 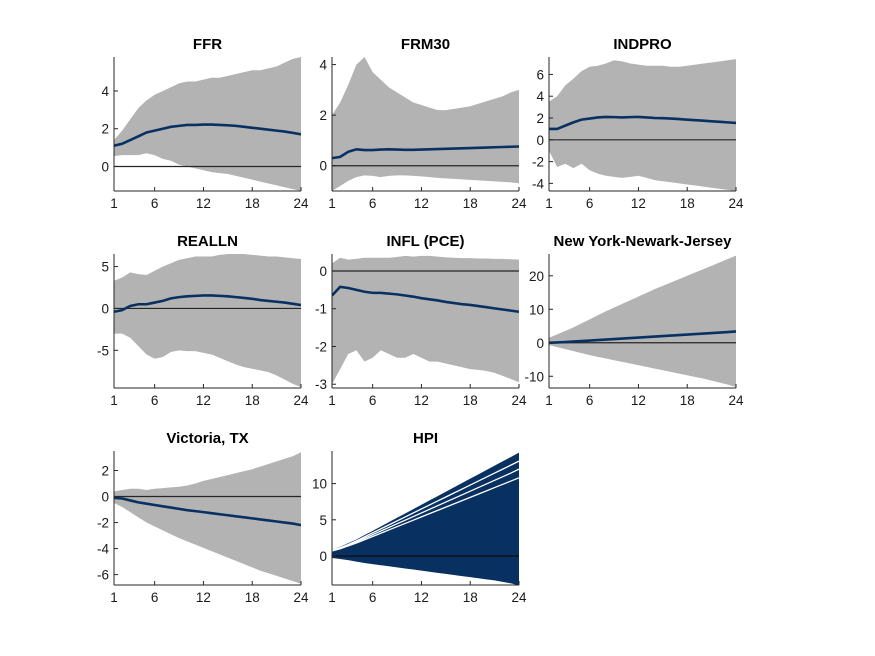 What do you see at coordinates (425, 438) in the screenshot?
I see `subplot-title: HPI` at bounding box center [425, 438].